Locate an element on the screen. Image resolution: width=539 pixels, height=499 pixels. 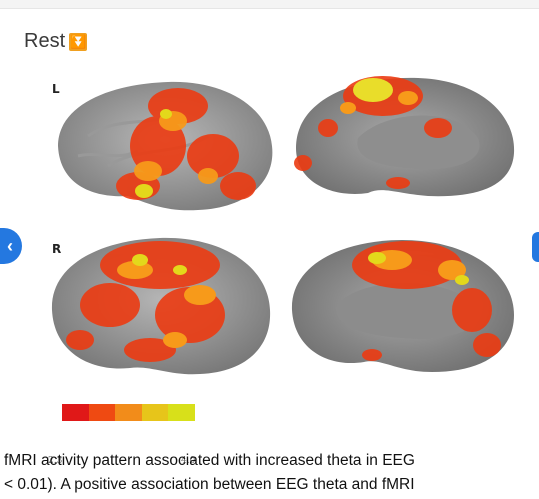
chevron-left-icon: ‹ is located at coordinates (10, 245).